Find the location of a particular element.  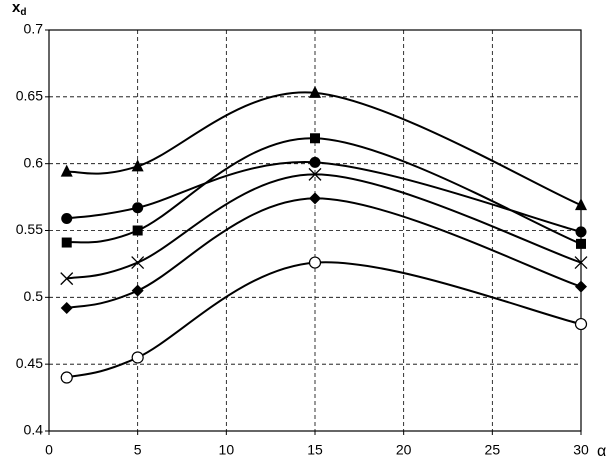

x-tick-label: 15 is located at coordinates (315, 450).